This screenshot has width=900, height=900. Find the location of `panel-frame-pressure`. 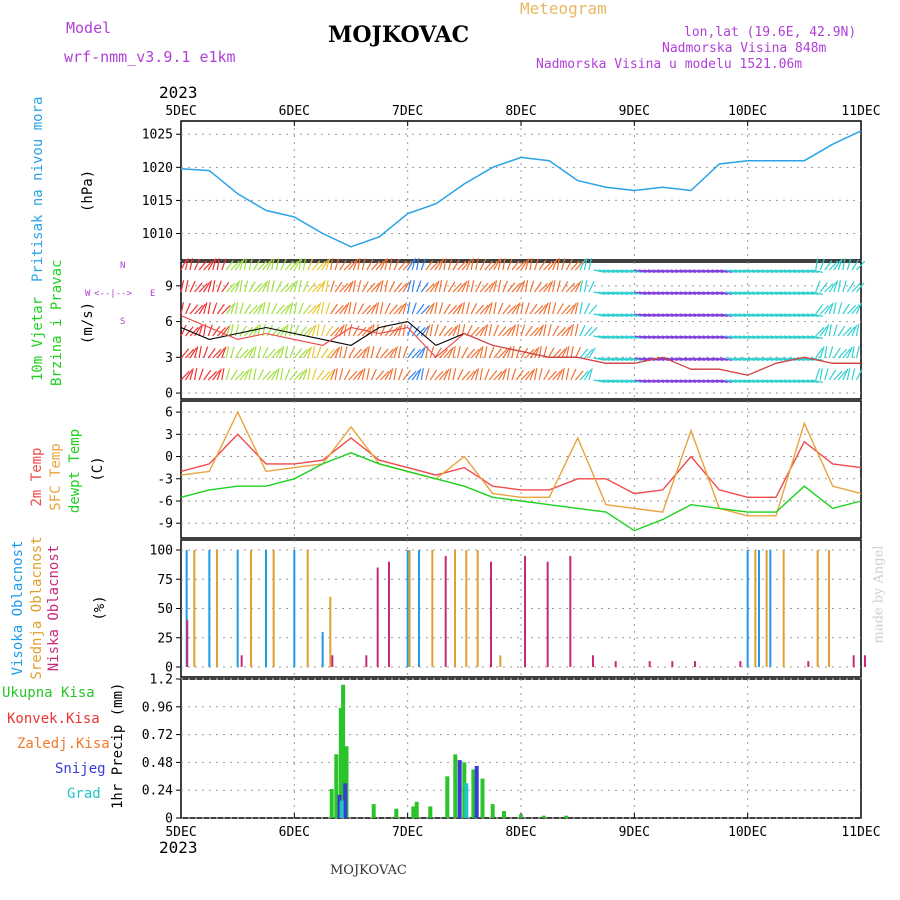

panel-frame-pressure is located at coordinates (521, 190).